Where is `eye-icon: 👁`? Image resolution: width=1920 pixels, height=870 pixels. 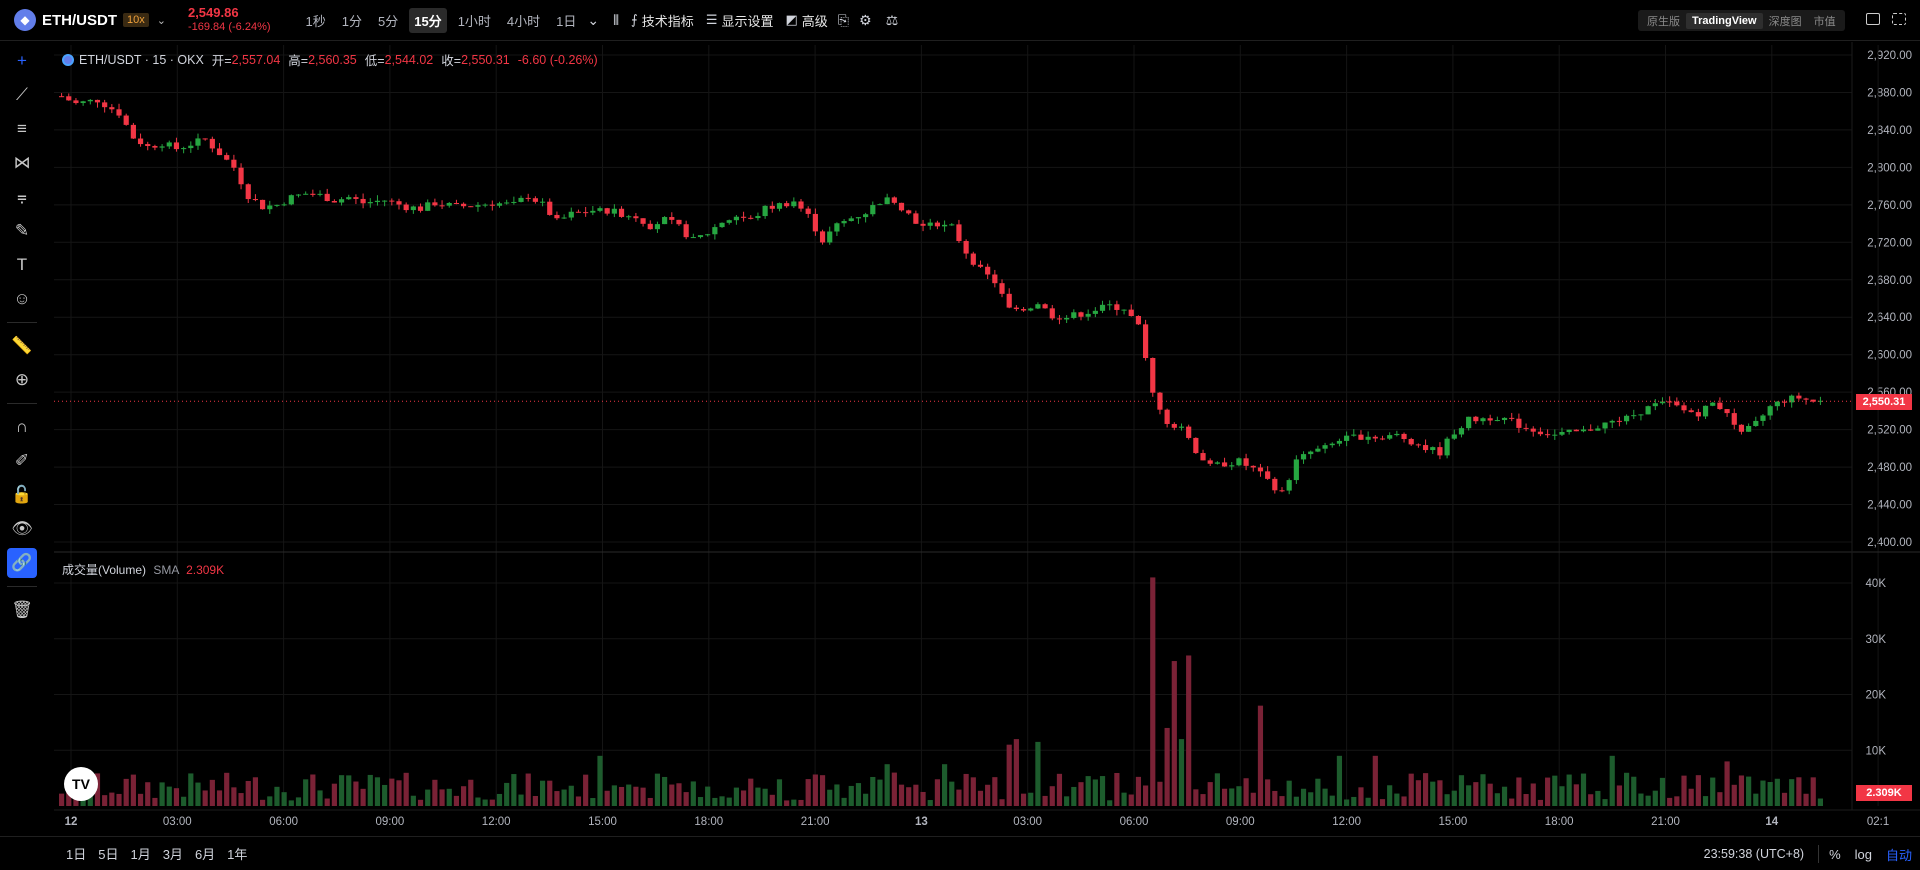 eye-icon: 👁 is located at coordinates (22, 528).